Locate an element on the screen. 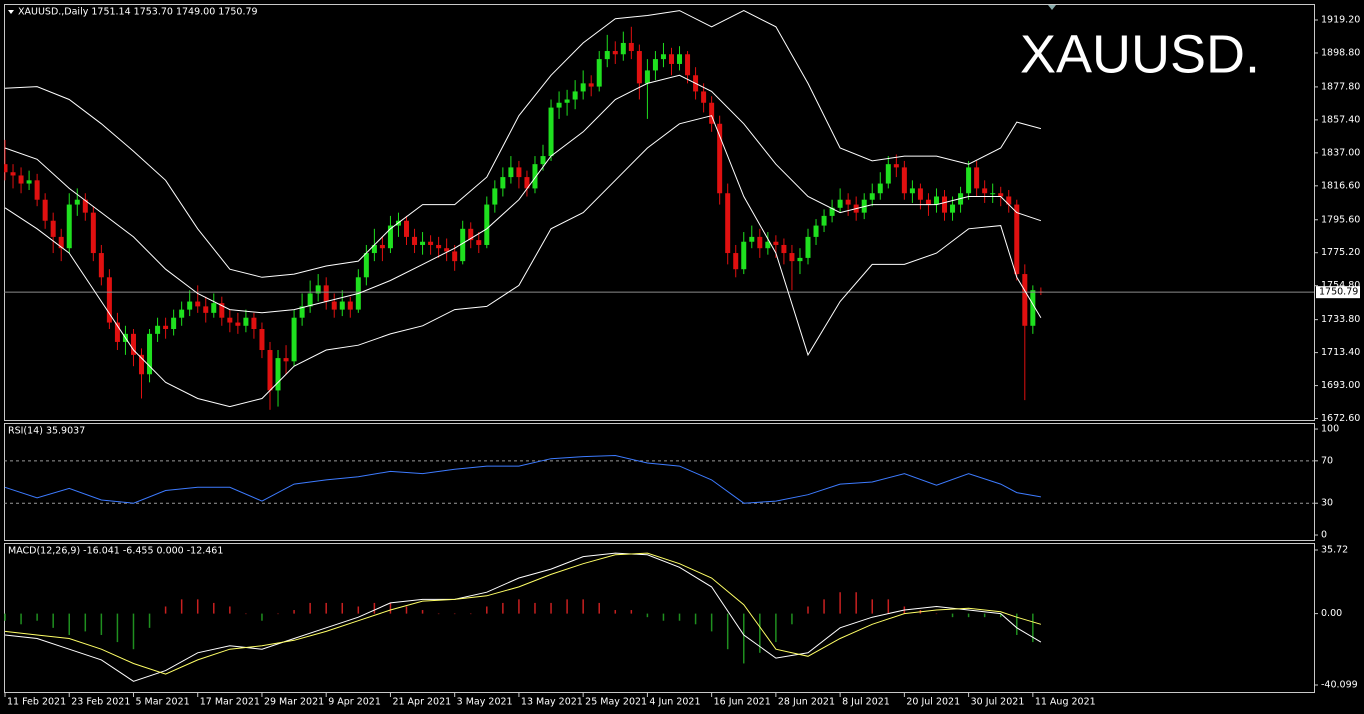 The width and height of the screenshot is (1364, 714). x-tick-label: 9 Apr 2021 is located at coordinates (354, 702).